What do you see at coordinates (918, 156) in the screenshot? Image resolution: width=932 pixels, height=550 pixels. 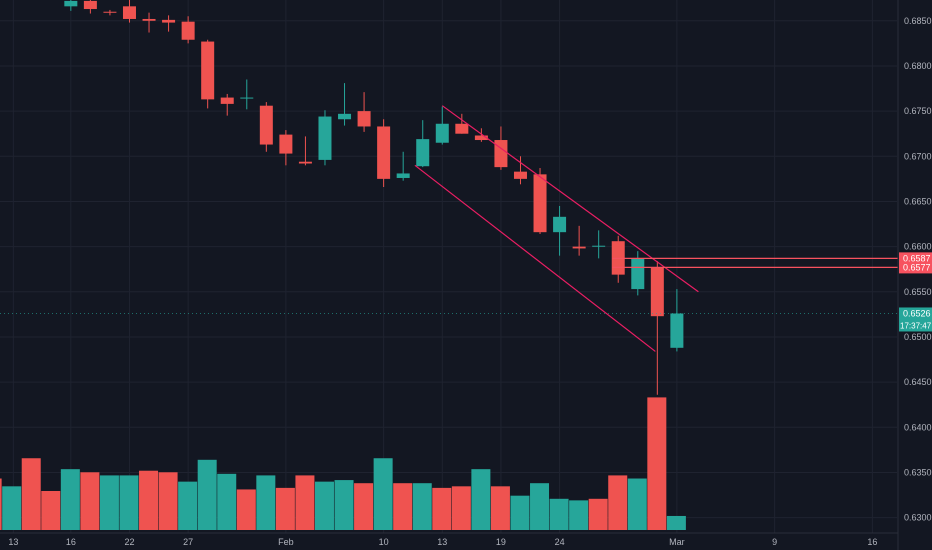 I see `price-tick-label: 0.6700` at bounding box center [918, 156].